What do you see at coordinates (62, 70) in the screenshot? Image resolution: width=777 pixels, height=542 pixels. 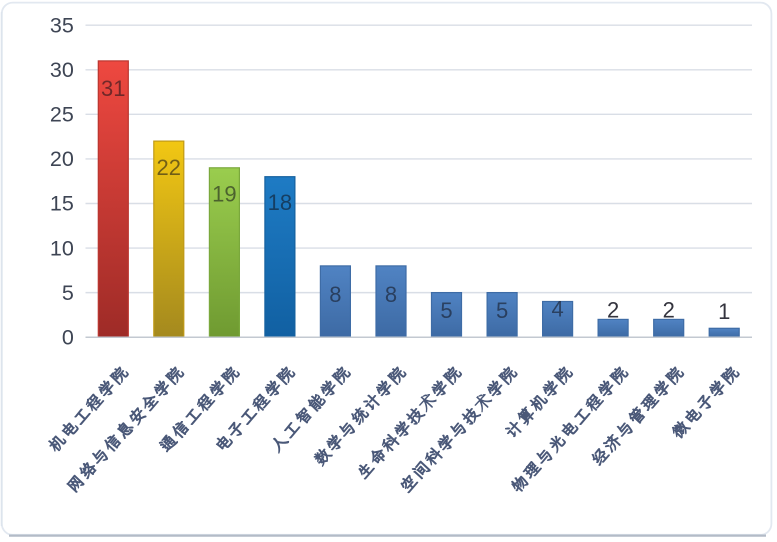 I see `svg-text: 30` at bounding box center [62, 70].